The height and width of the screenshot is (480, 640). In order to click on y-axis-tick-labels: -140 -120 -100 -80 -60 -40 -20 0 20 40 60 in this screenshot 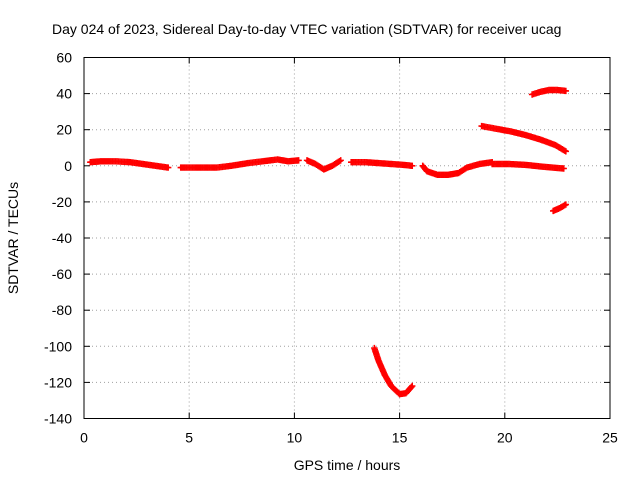, I will do `click(58, 238)`.